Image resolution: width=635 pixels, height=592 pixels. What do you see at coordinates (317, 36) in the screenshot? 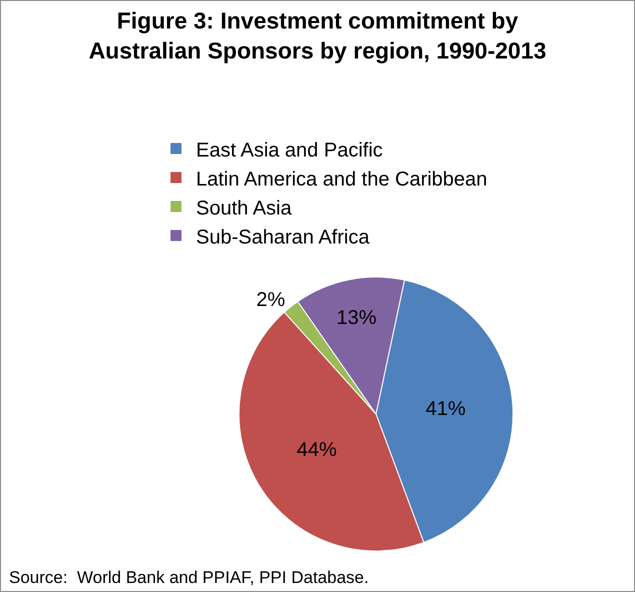
I see `chart-title: Figure 3: Investment commitment by Australian Sponsors by region, 1990-2013` at bounding box center [317, 36].